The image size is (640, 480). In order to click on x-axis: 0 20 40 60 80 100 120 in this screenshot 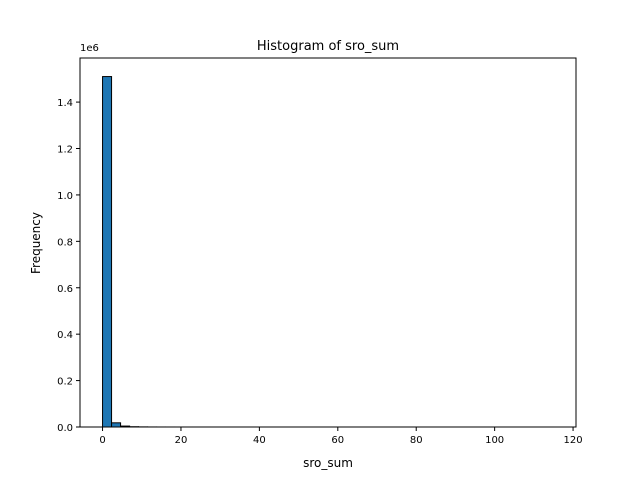, I will do `click(341, 436)`.